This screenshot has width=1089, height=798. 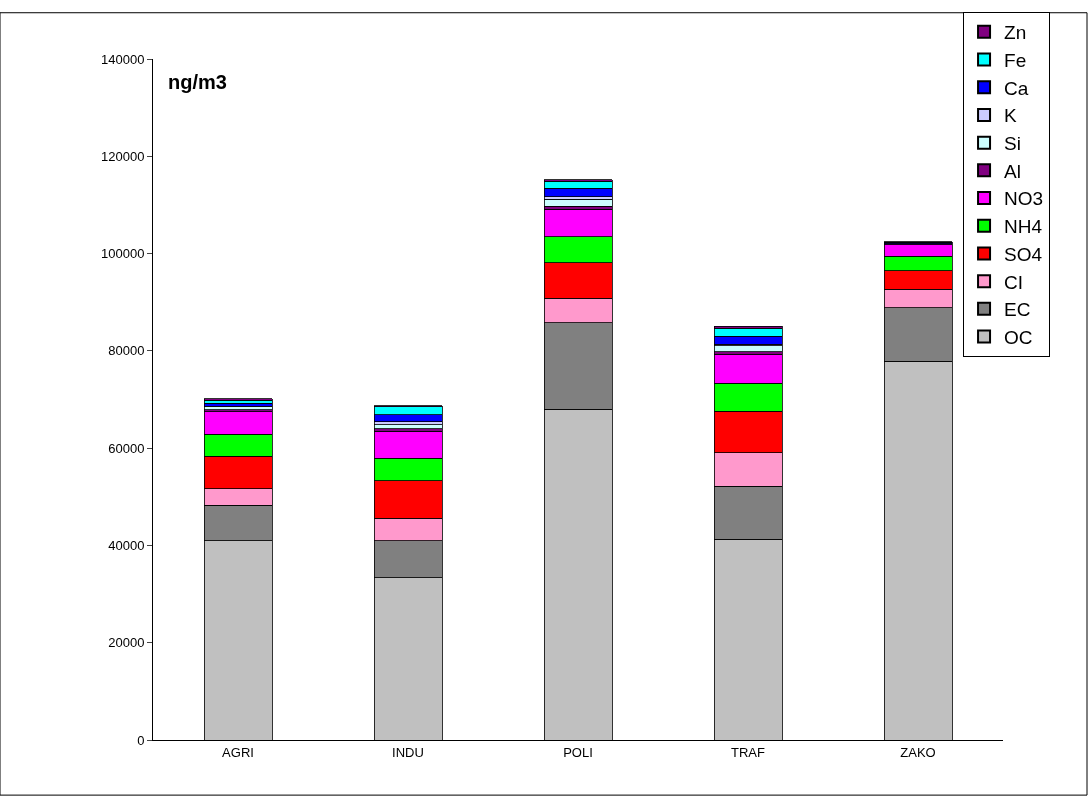 What do you see at coordinates (1024, 199) in the screenshot?
I see `legend-label: NO3` at bounding box center [1024, 199].